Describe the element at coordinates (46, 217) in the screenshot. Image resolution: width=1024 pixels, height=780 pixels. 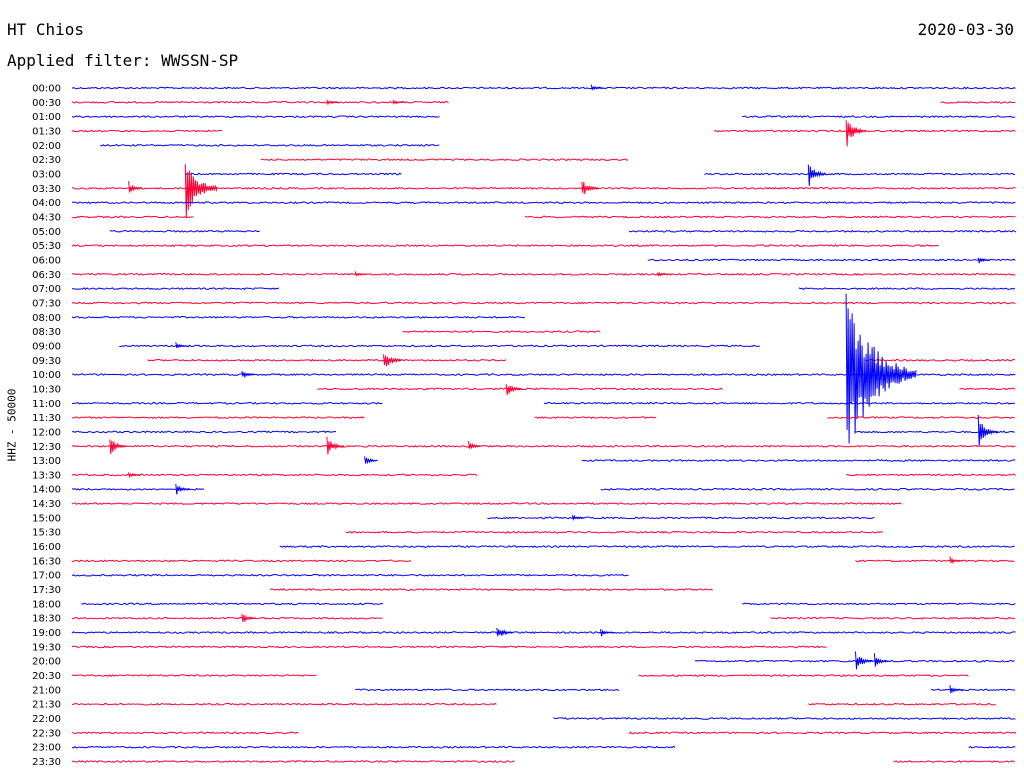
I see `time-tick-label: 04:30` at that location.